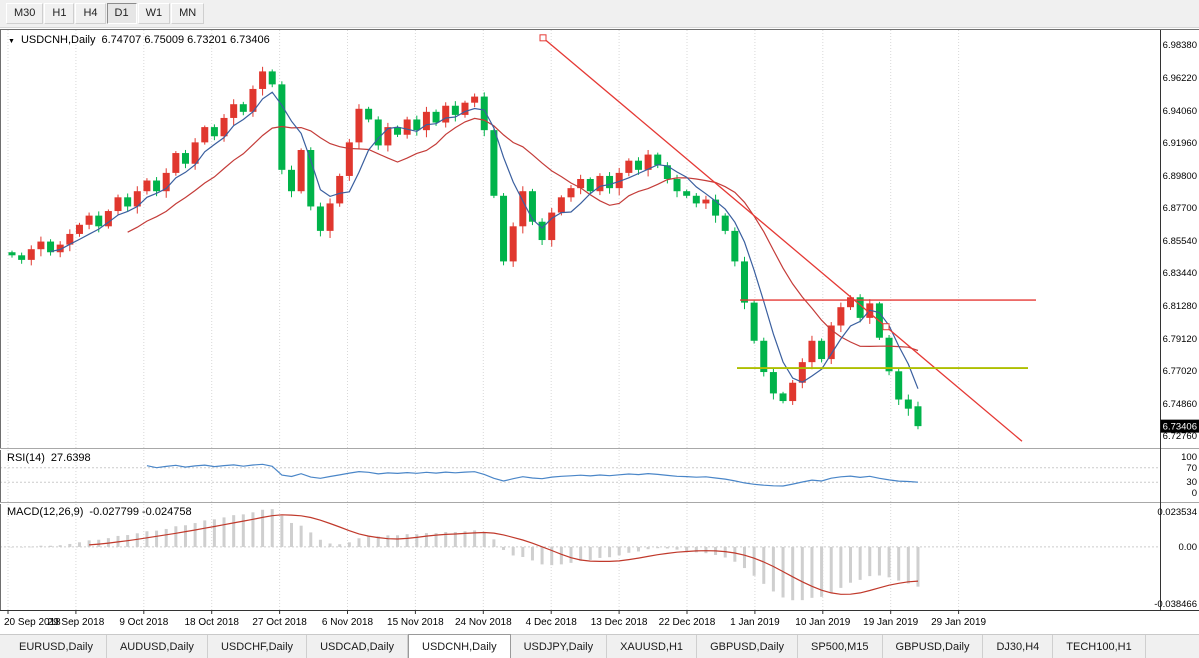  What do you see at coordinates (459, 646) in the screenshot?
I see `symbol-tab-usdcnh-daily: USDCNH,Daily` at bounding box center [459, 646].